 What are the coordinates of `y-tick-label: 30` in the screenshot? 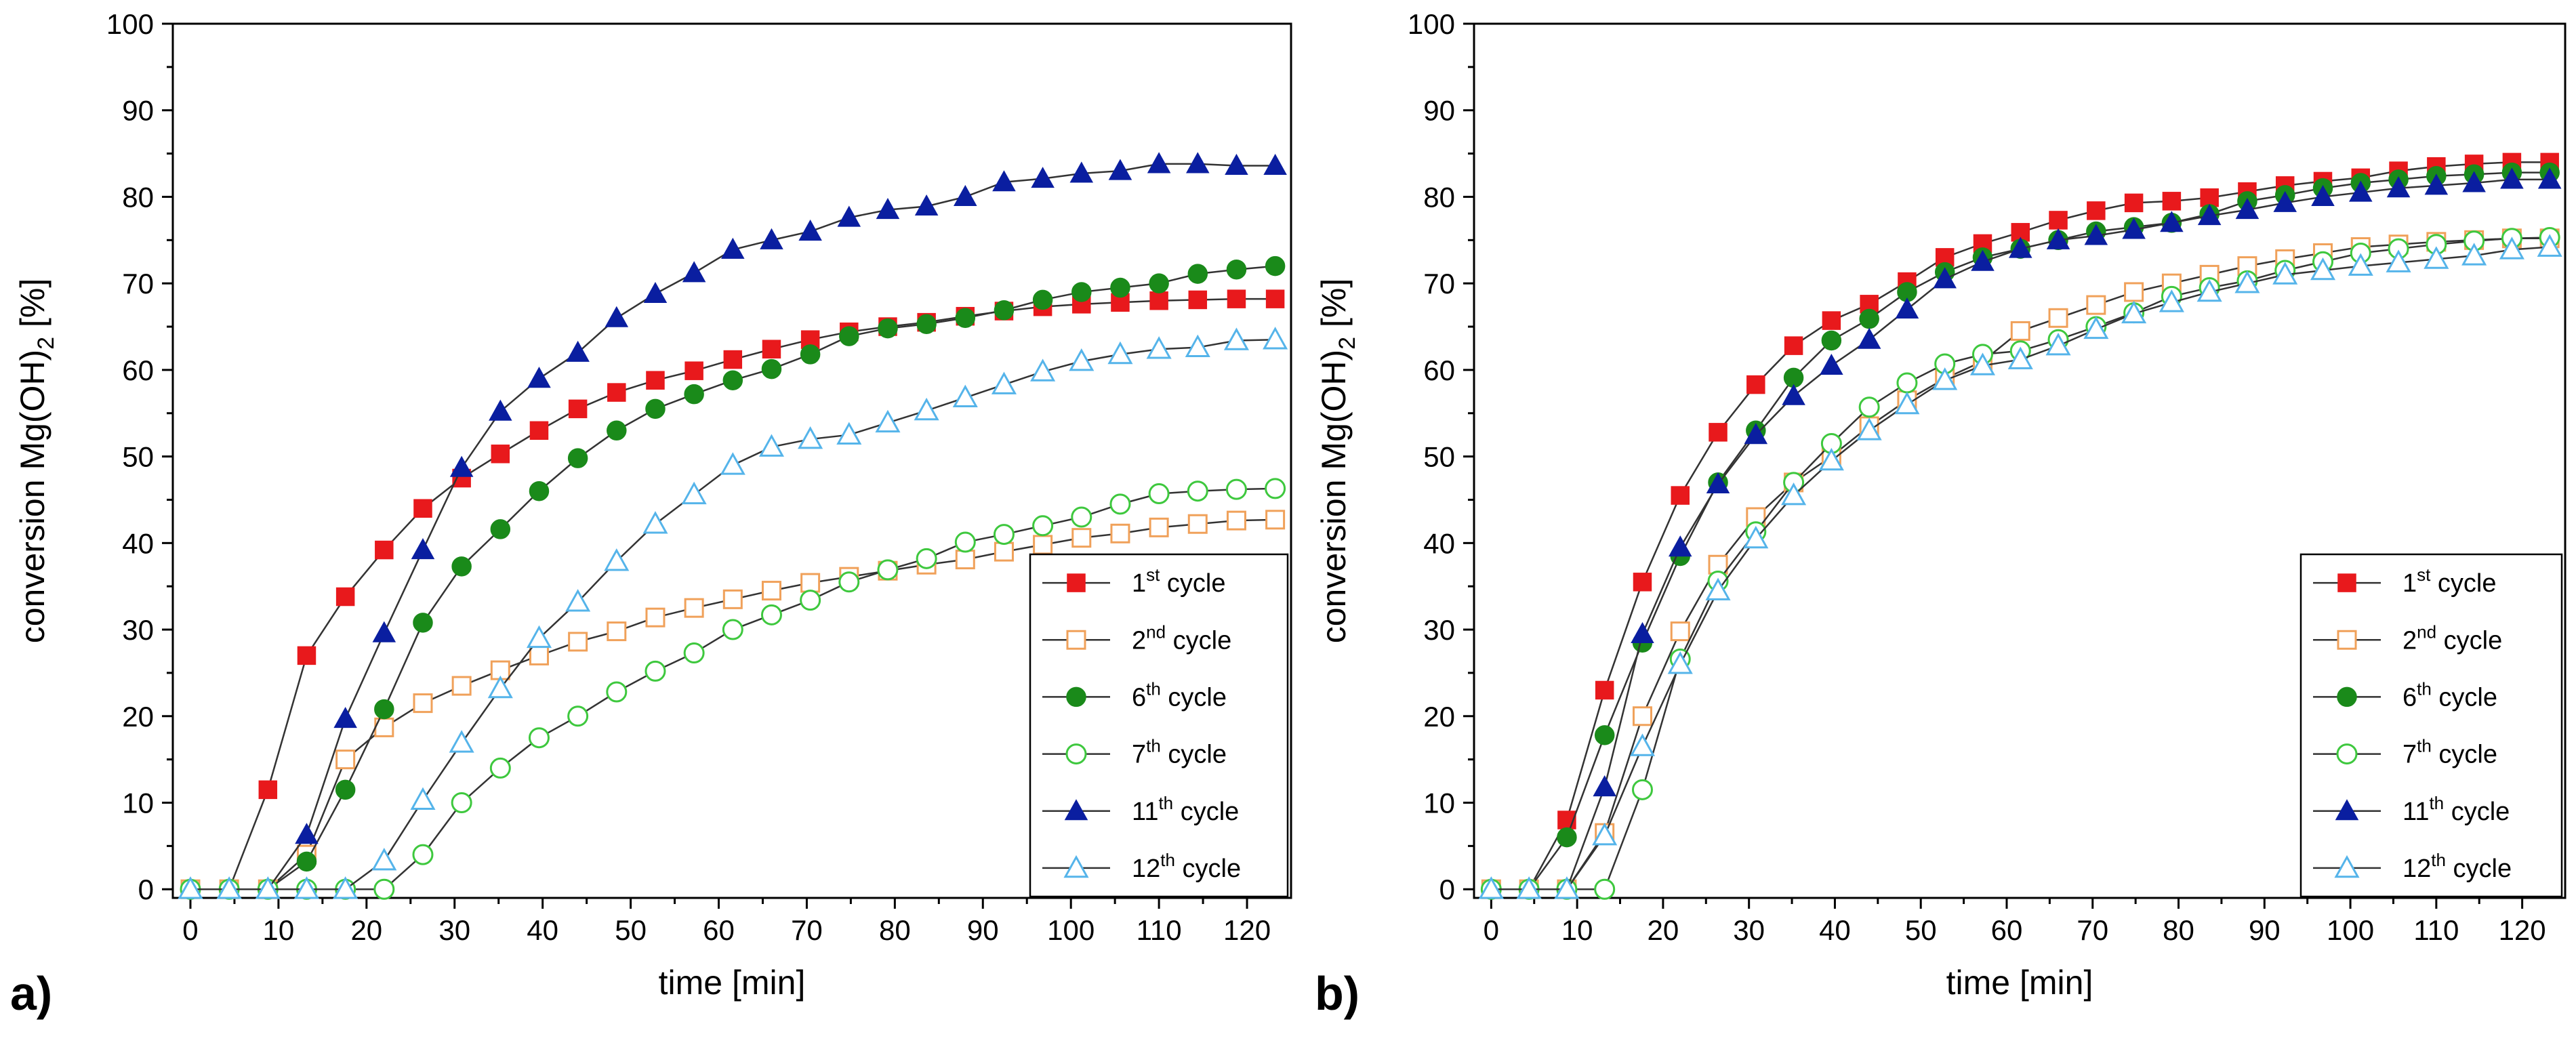 It's located at (1439, 630).